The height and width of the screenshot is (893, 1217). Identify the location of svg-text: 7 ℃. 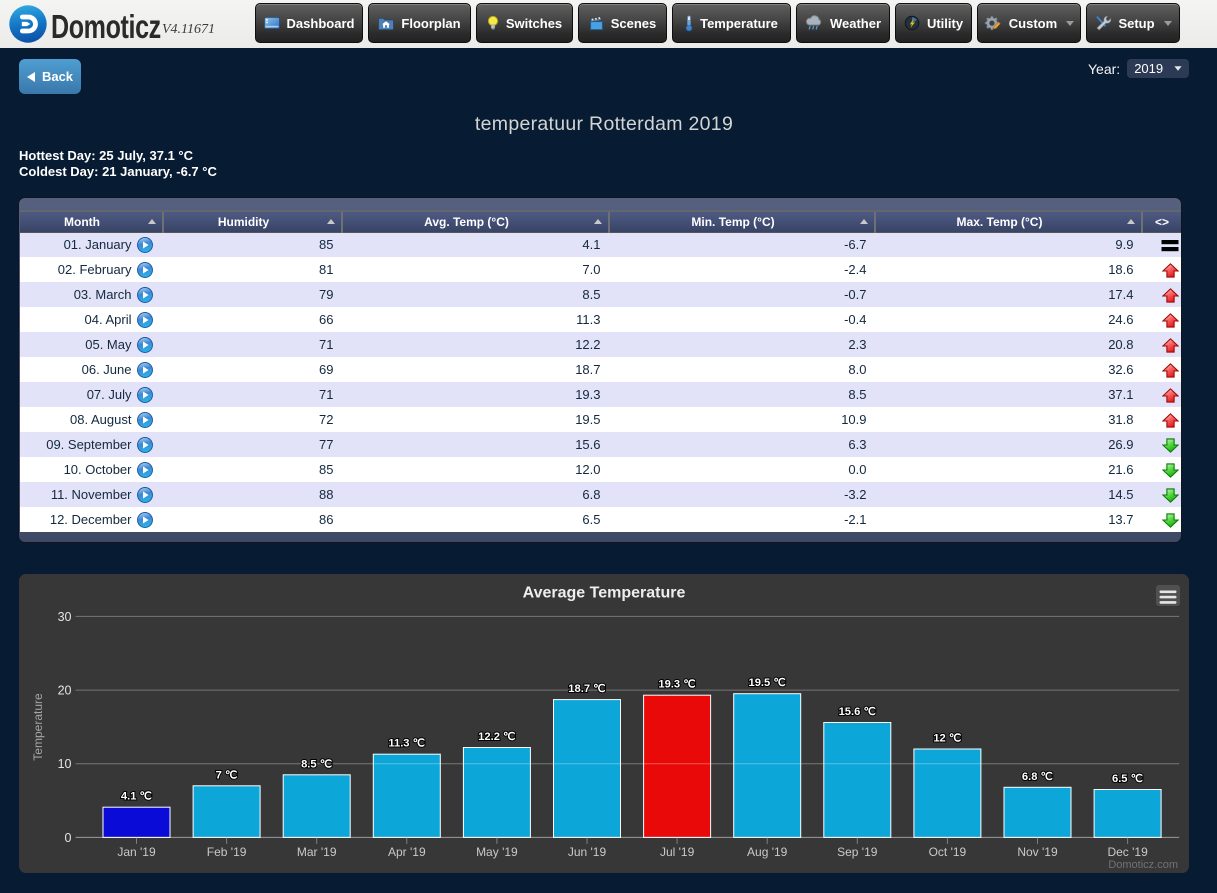
(227, 775).